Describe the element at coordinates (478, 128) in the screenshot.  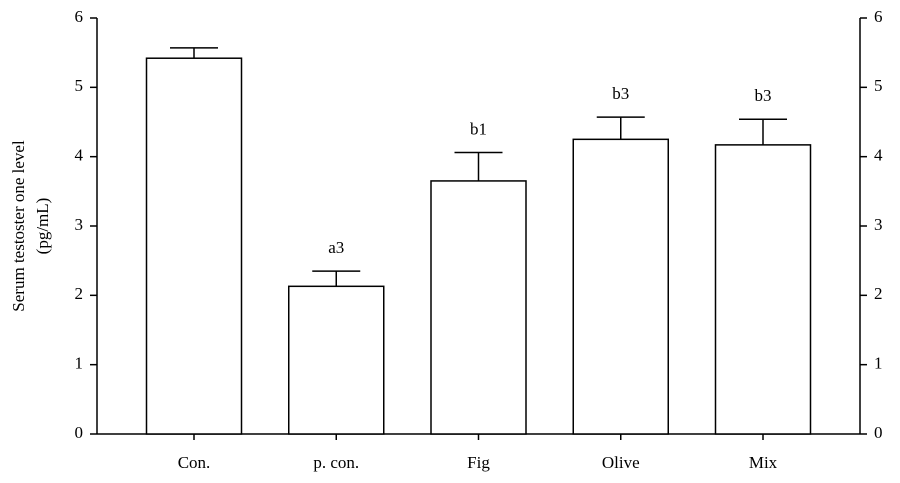
I see `annotation: b1` at that location.